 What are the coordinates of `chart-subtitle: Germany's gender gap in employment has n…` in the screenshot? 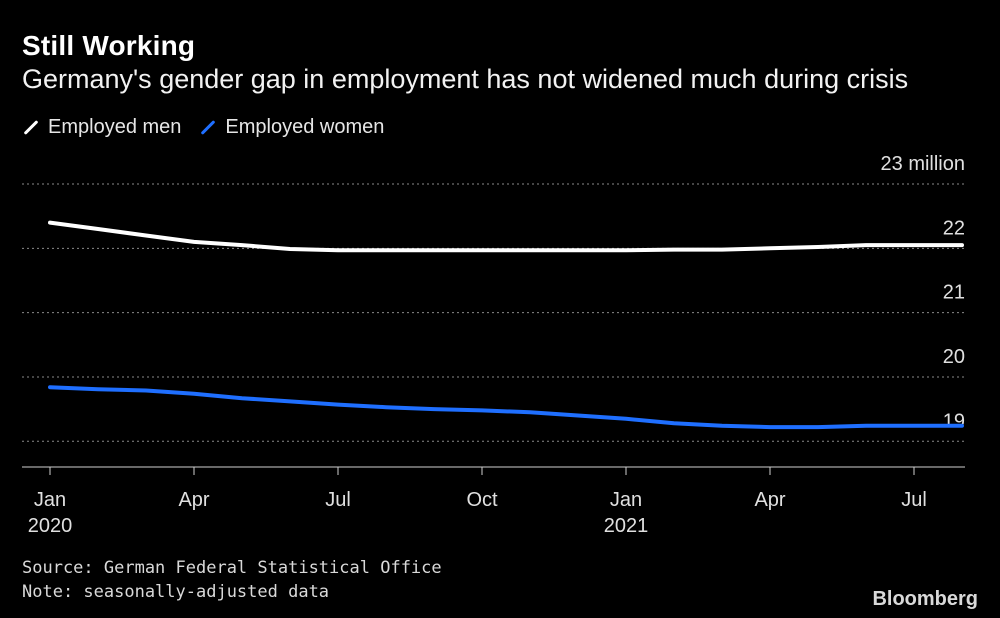 It's located at (465, 79).